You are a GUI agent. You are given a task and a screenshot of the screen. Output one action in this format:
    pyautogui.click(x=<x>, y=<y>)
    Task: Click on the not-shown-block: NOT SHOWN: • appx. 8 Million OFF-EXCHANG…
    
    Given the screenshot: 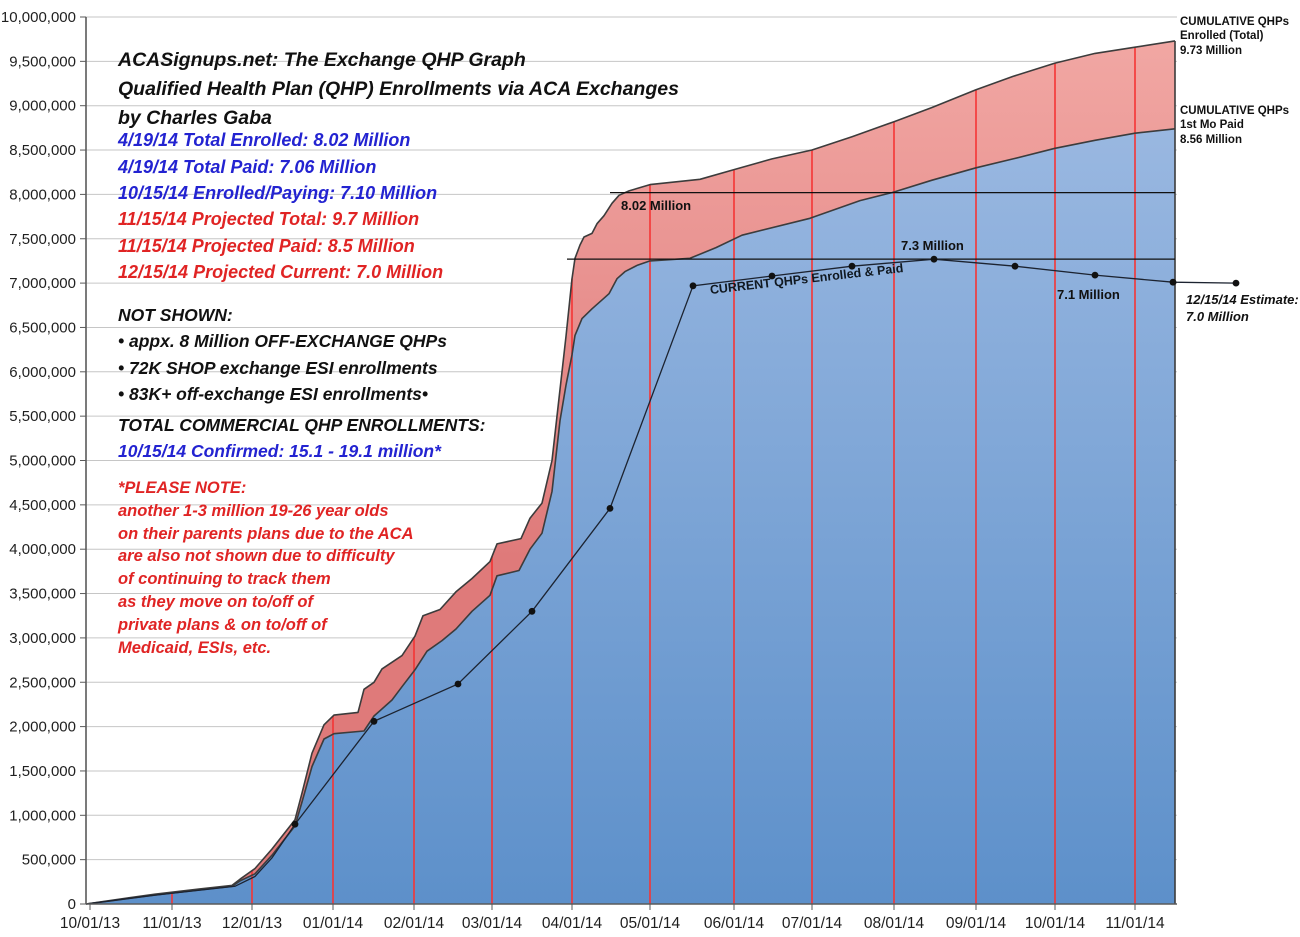 What is the action you would take?
    pyautogui.click(x=282, y=354)
    